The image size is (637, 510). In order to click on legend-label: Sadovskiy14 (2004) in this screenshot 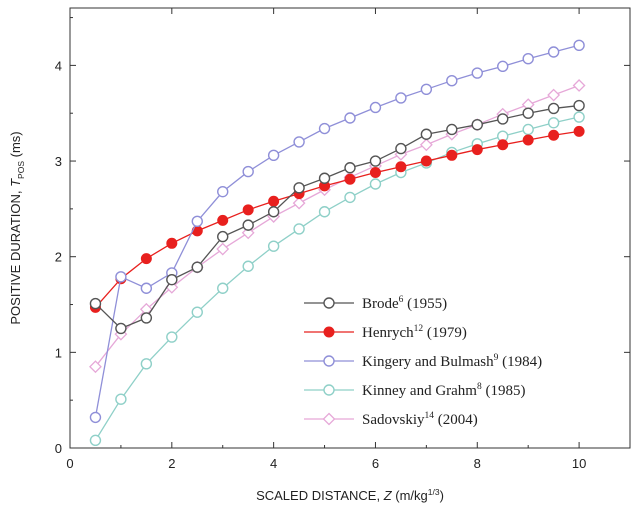, I will do `click(420, 419)`.